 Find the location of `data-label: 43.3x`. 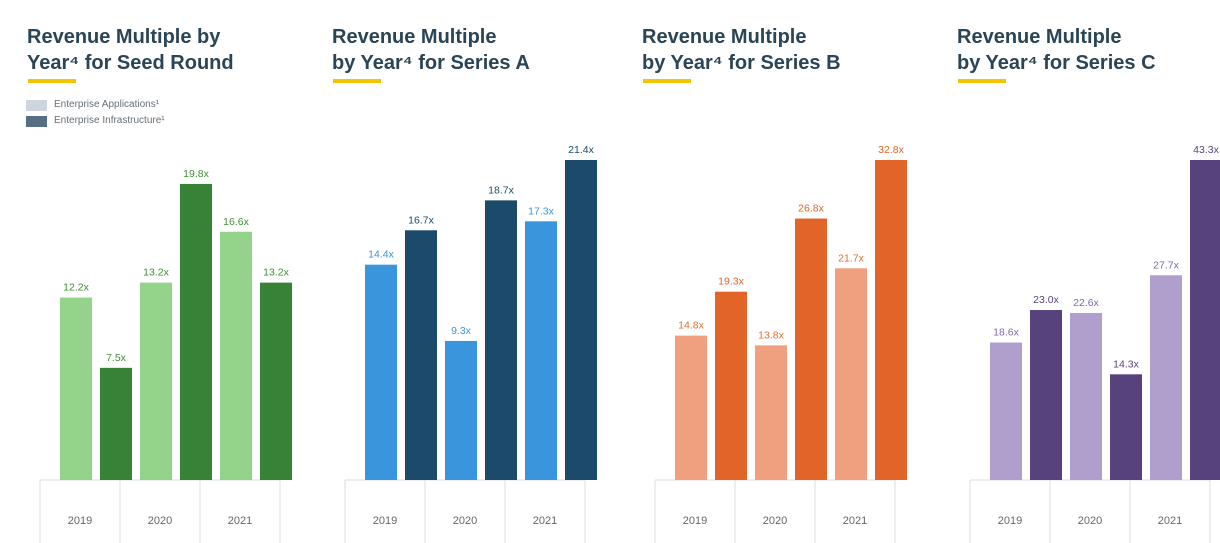

data-label: 43.3x is located at coordinates (1206, 150).